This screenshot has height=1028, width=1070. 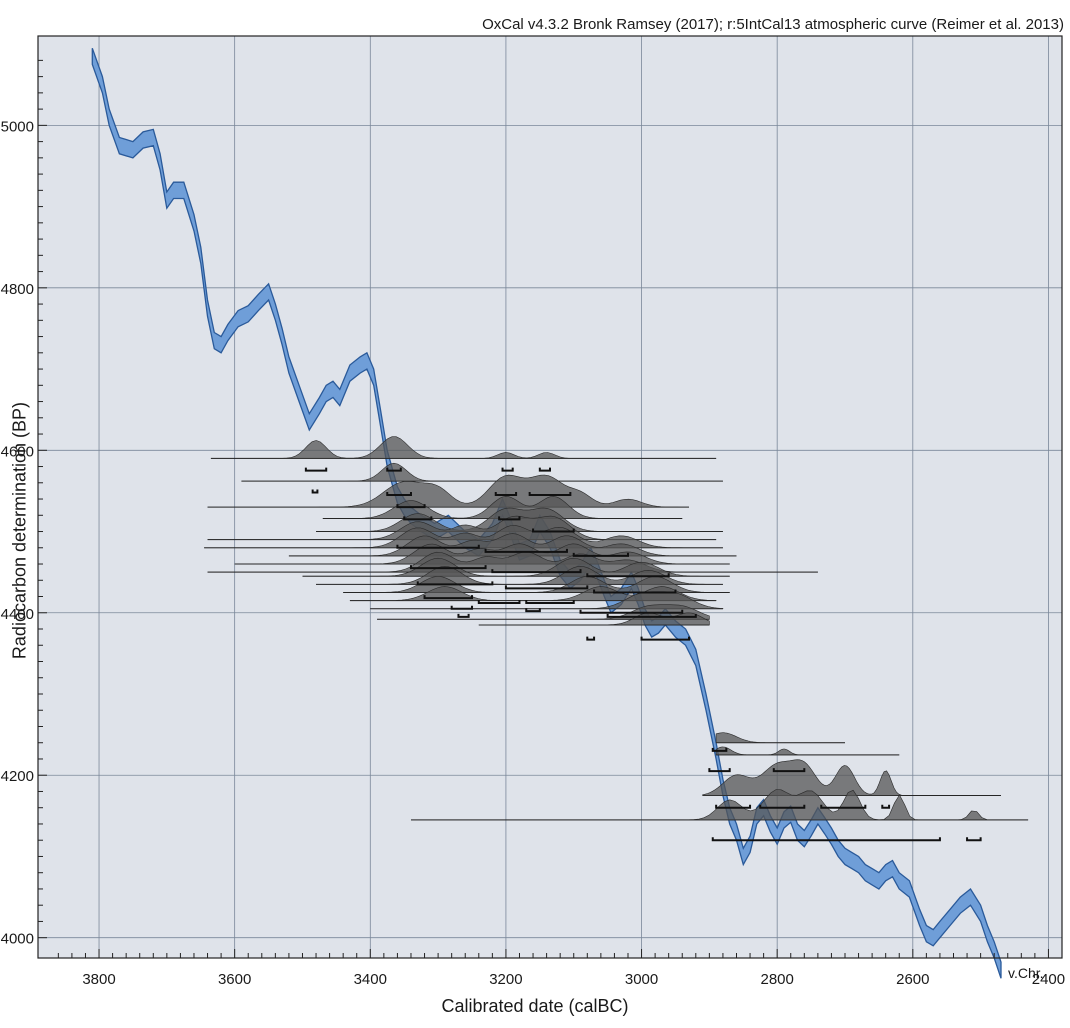 What do you see at coordinates (1026, 973) in the screenshot?
I see `x-unit-label: v.Chr.` at bounding box center [1026, 973].